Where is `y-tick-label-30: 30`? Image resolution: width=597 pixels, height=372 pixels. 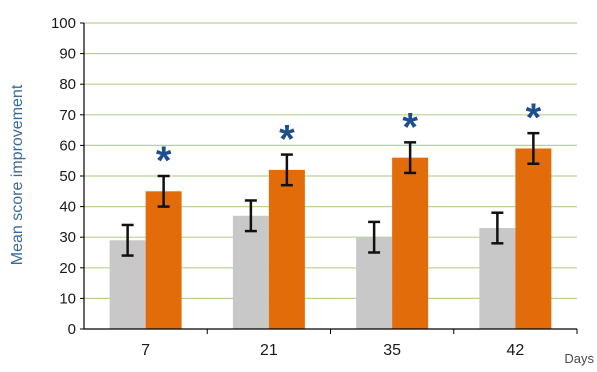
y-tick-label-30: 30 is located at coordinates (67, 237).